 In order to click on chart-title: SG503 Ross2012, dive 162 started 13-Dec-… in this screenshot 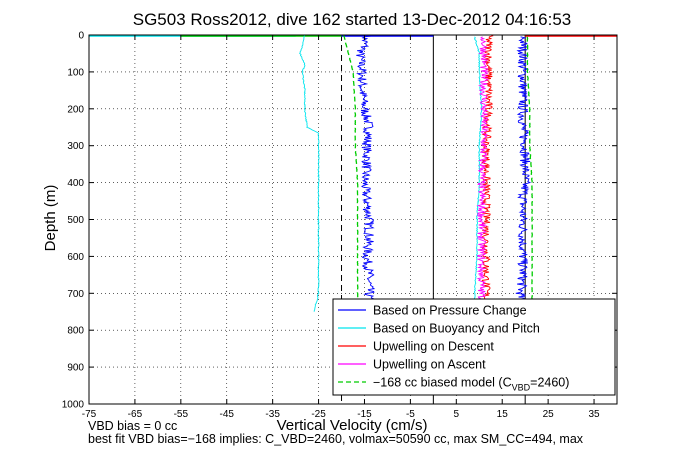, I will do `click(352, 19)`.